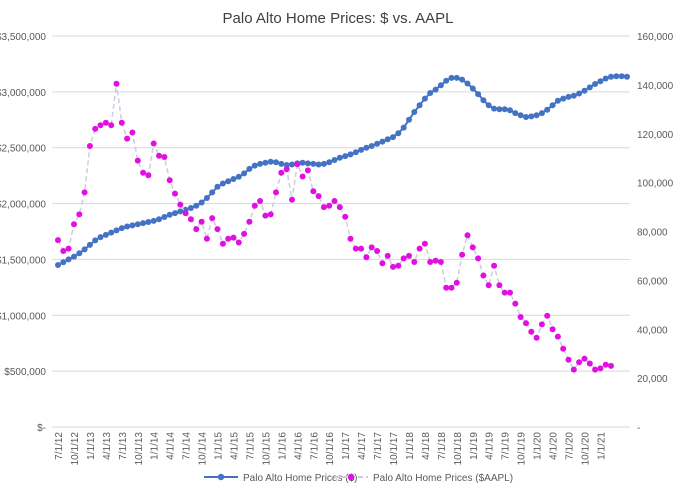 The image size is (676, 490). Describe the element at coordinates (554, 446) in the screenshot. I see `x-axis-tick-label: 4/1/20` at that location.